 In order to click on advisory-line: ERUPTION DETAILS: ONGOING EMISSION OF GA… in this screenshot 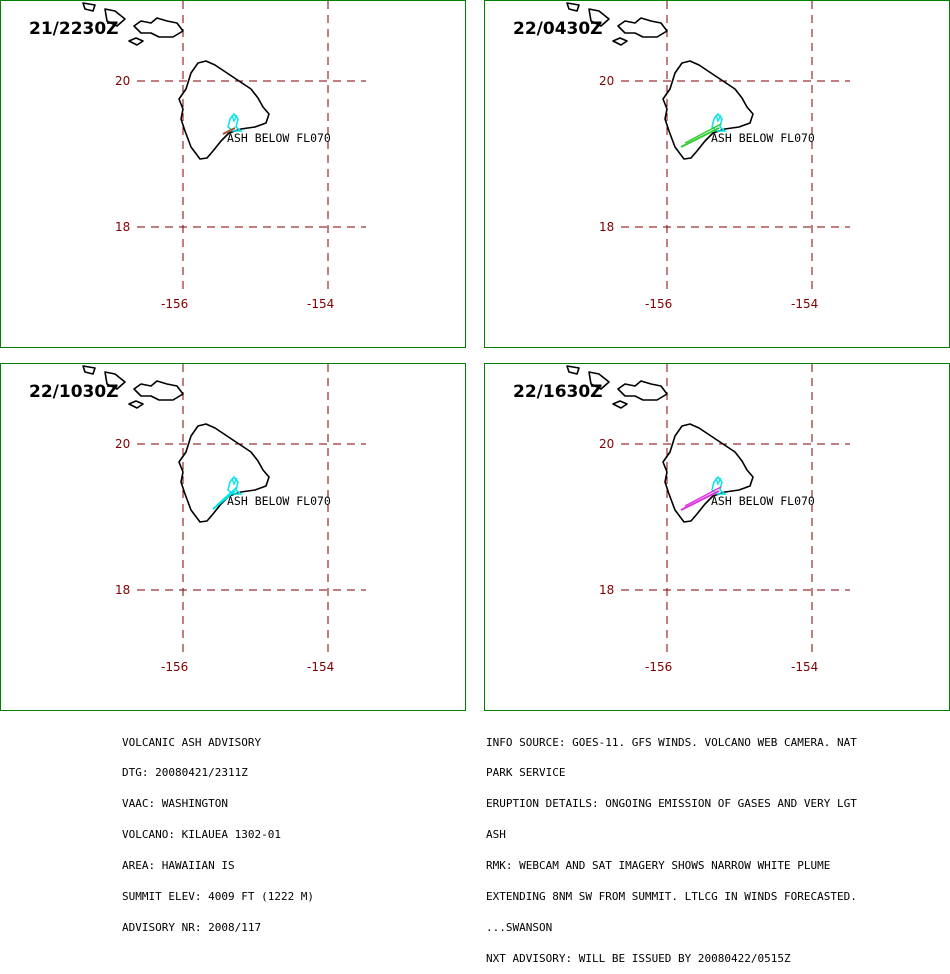, I will do `click(671, 804)`.